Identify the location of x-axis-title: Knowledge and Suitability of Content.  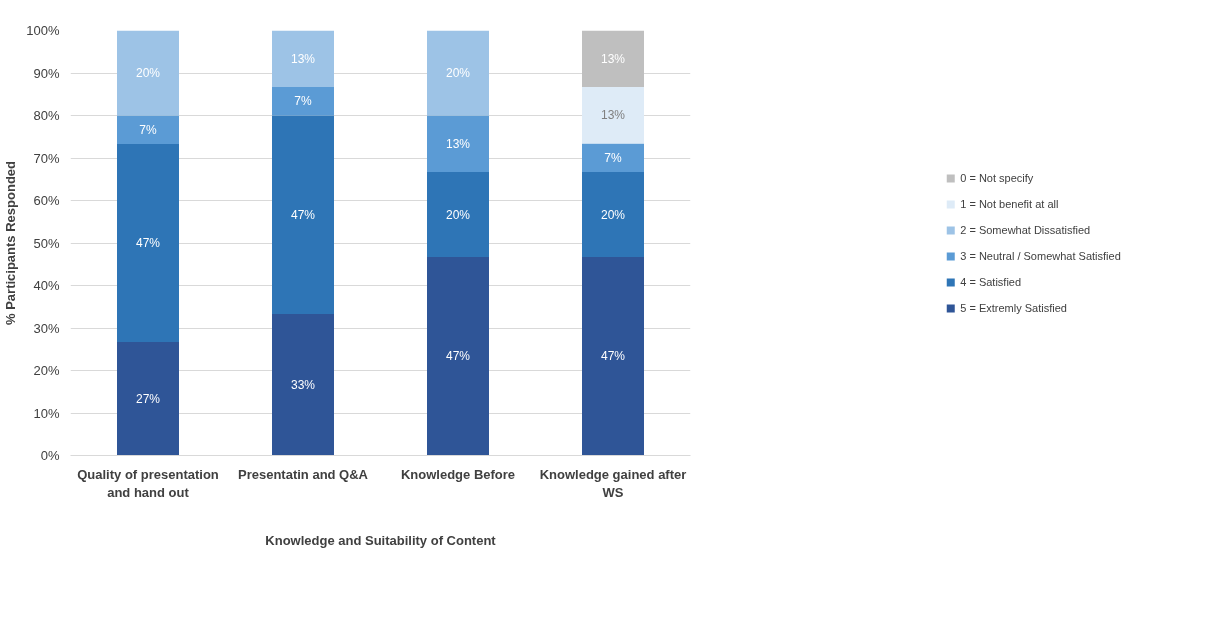
(381, 540).